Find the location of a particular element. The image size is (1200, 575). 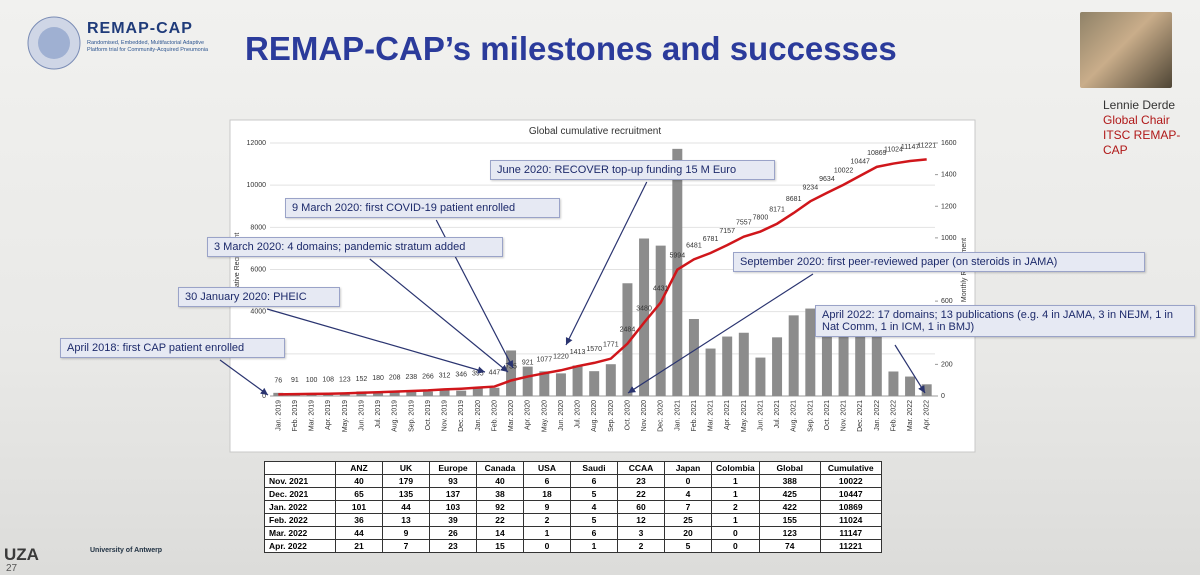

x-tick-label: Nov. 2019 is located at coordinates (445, 415).